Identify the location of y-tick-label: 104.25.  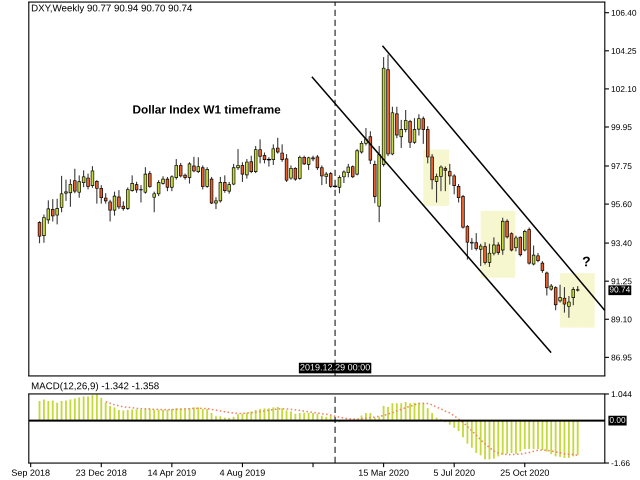
(624, 51).